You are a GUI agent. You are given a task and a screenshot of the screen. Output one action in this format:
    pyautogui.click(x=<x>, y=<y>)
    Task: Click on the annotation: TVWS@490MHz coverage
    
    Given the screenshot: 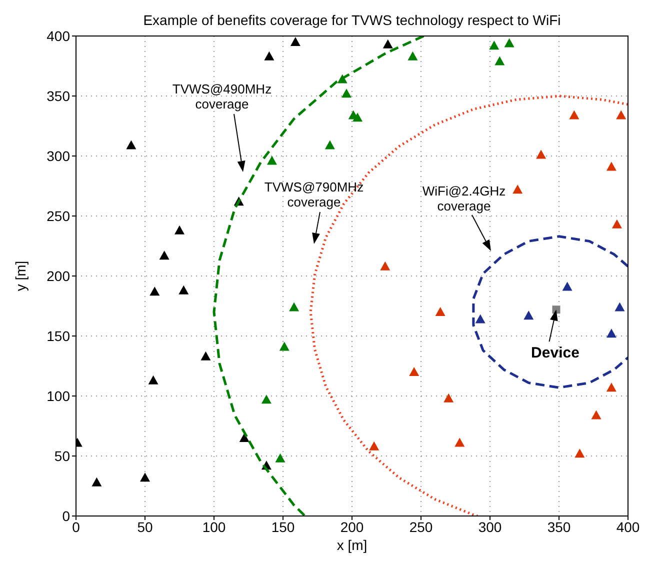 What is the action you would take?
    pyautogui.click(x=222, y=96)
    